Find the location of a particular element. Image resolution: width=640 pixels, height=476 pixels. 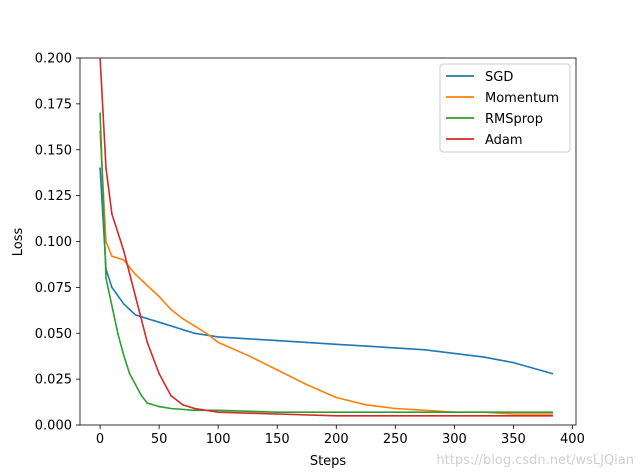

y-tick-label: 0.000 is located at coordinates (53, 426).